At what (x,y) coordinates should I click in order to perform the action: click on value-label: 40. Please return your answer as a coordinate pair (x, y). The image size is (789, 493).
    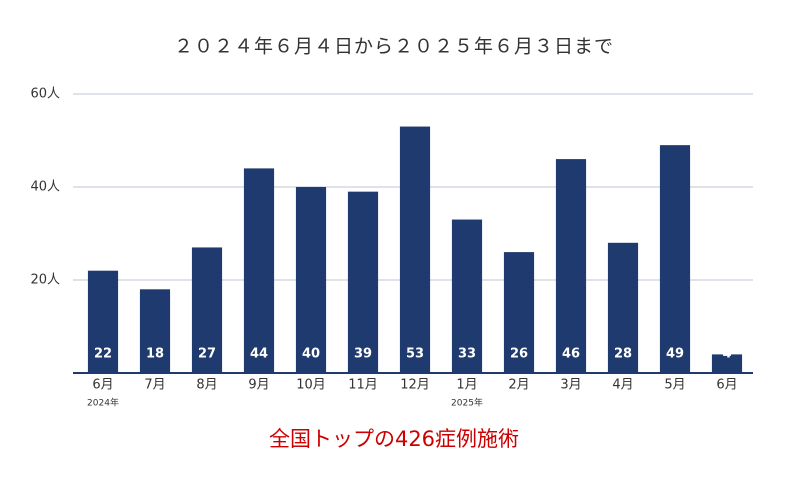
    Looking at the image, I should click on (311, 354).